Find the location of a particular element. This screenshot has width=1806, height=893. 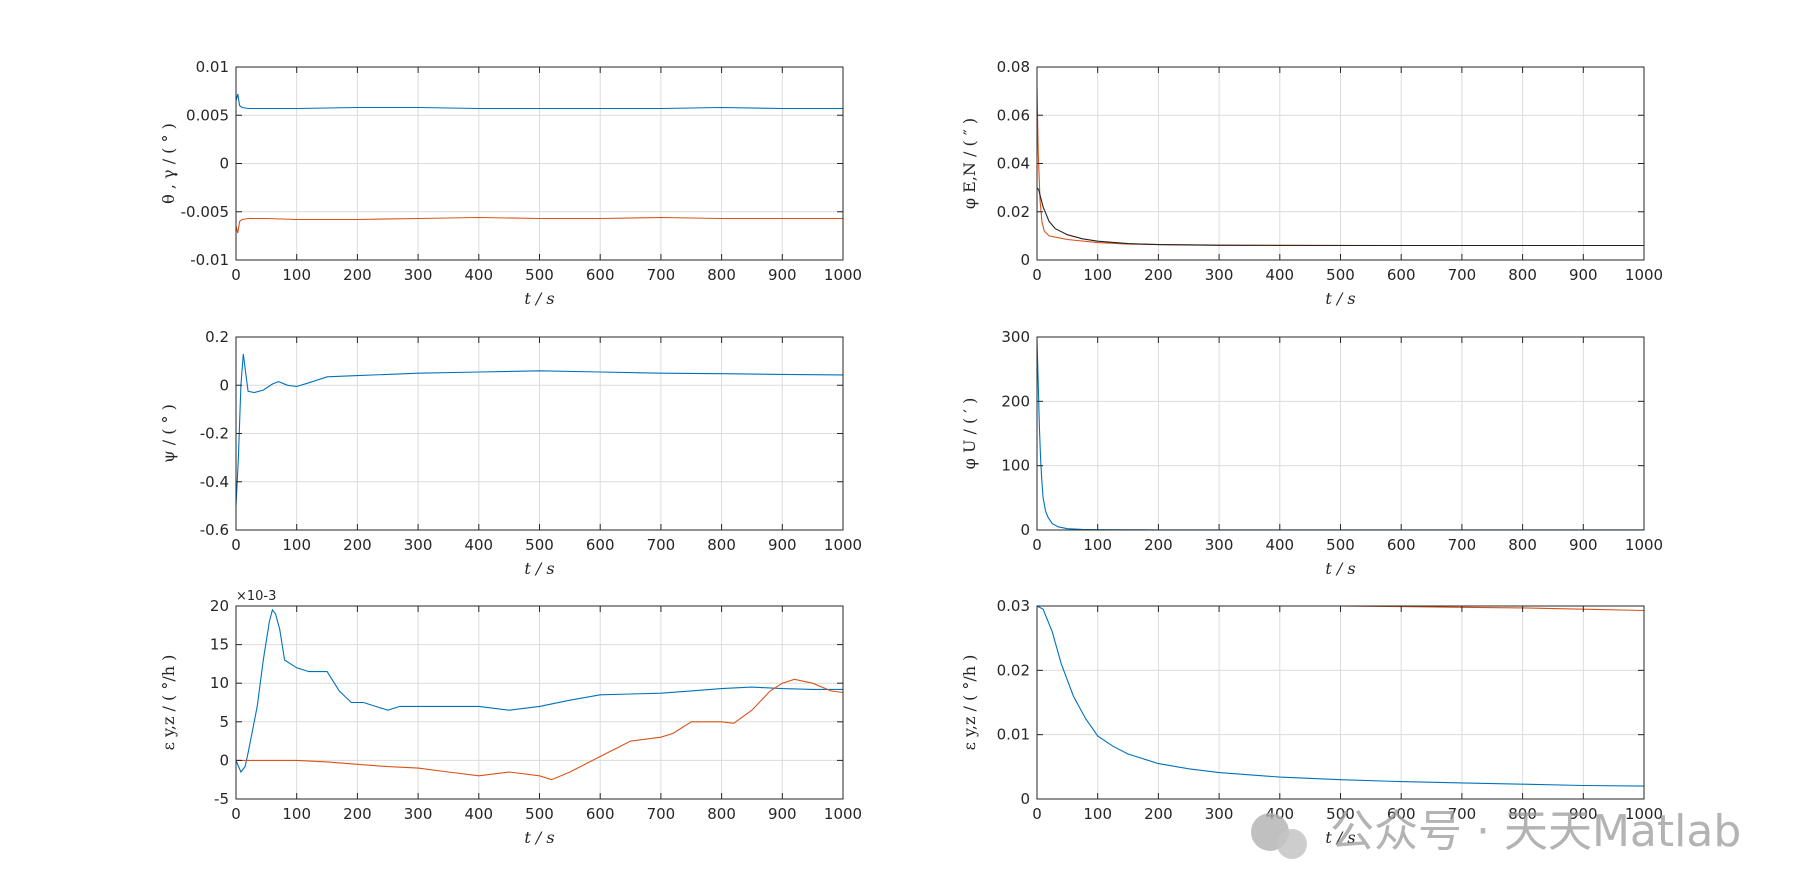

y-tick-label: 0.005 is located at coordinates (207, 115).